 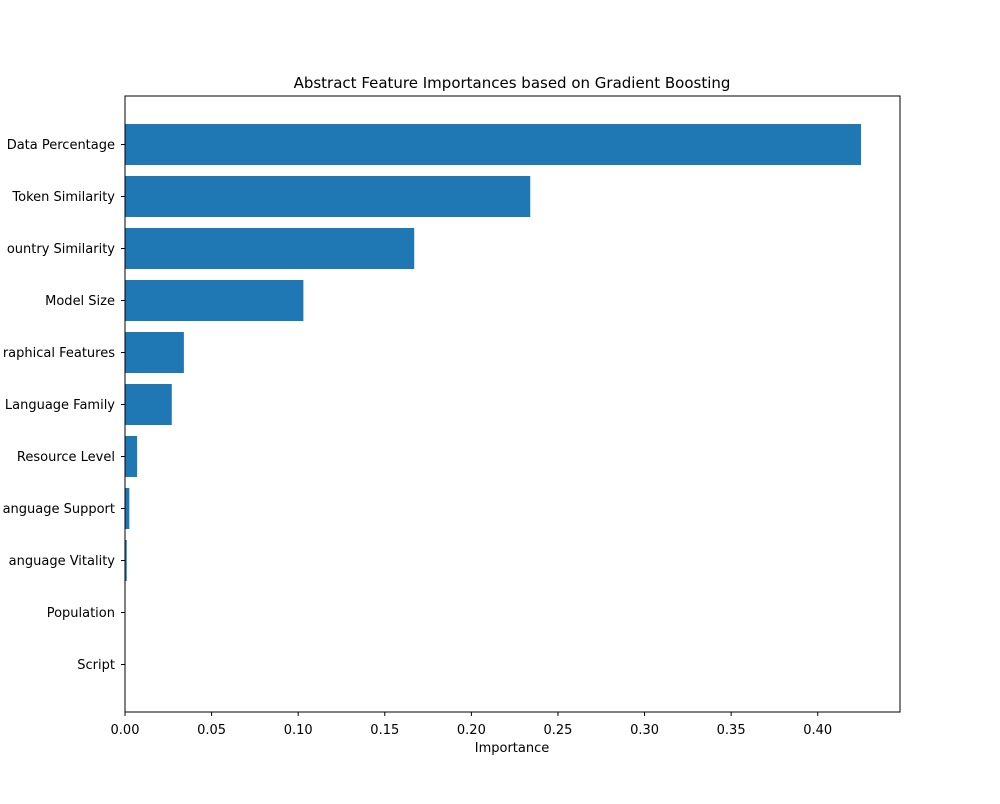 I want to click on bar-model-size, so click(x=214, y=300).